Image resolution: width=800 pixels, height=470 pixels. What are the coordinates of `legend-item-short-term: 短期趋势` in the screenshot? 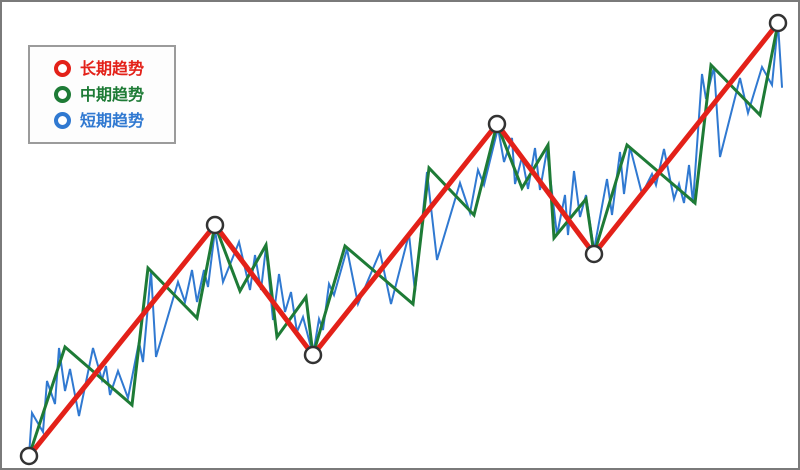 It's located at (114, 120).